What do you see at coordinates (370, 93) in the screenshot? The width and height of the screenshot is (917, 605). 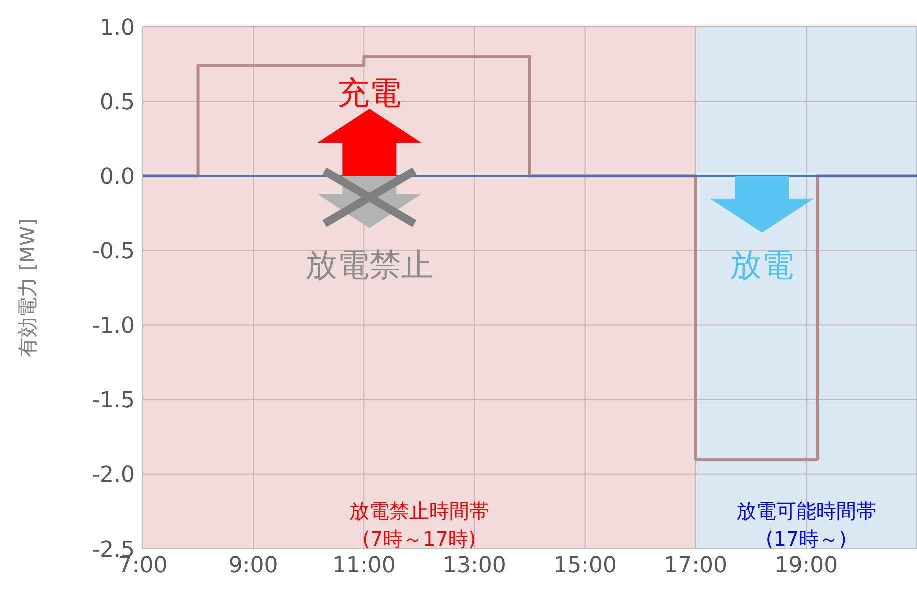 I see `annotation: 充電` at bounding box center [370, 93].